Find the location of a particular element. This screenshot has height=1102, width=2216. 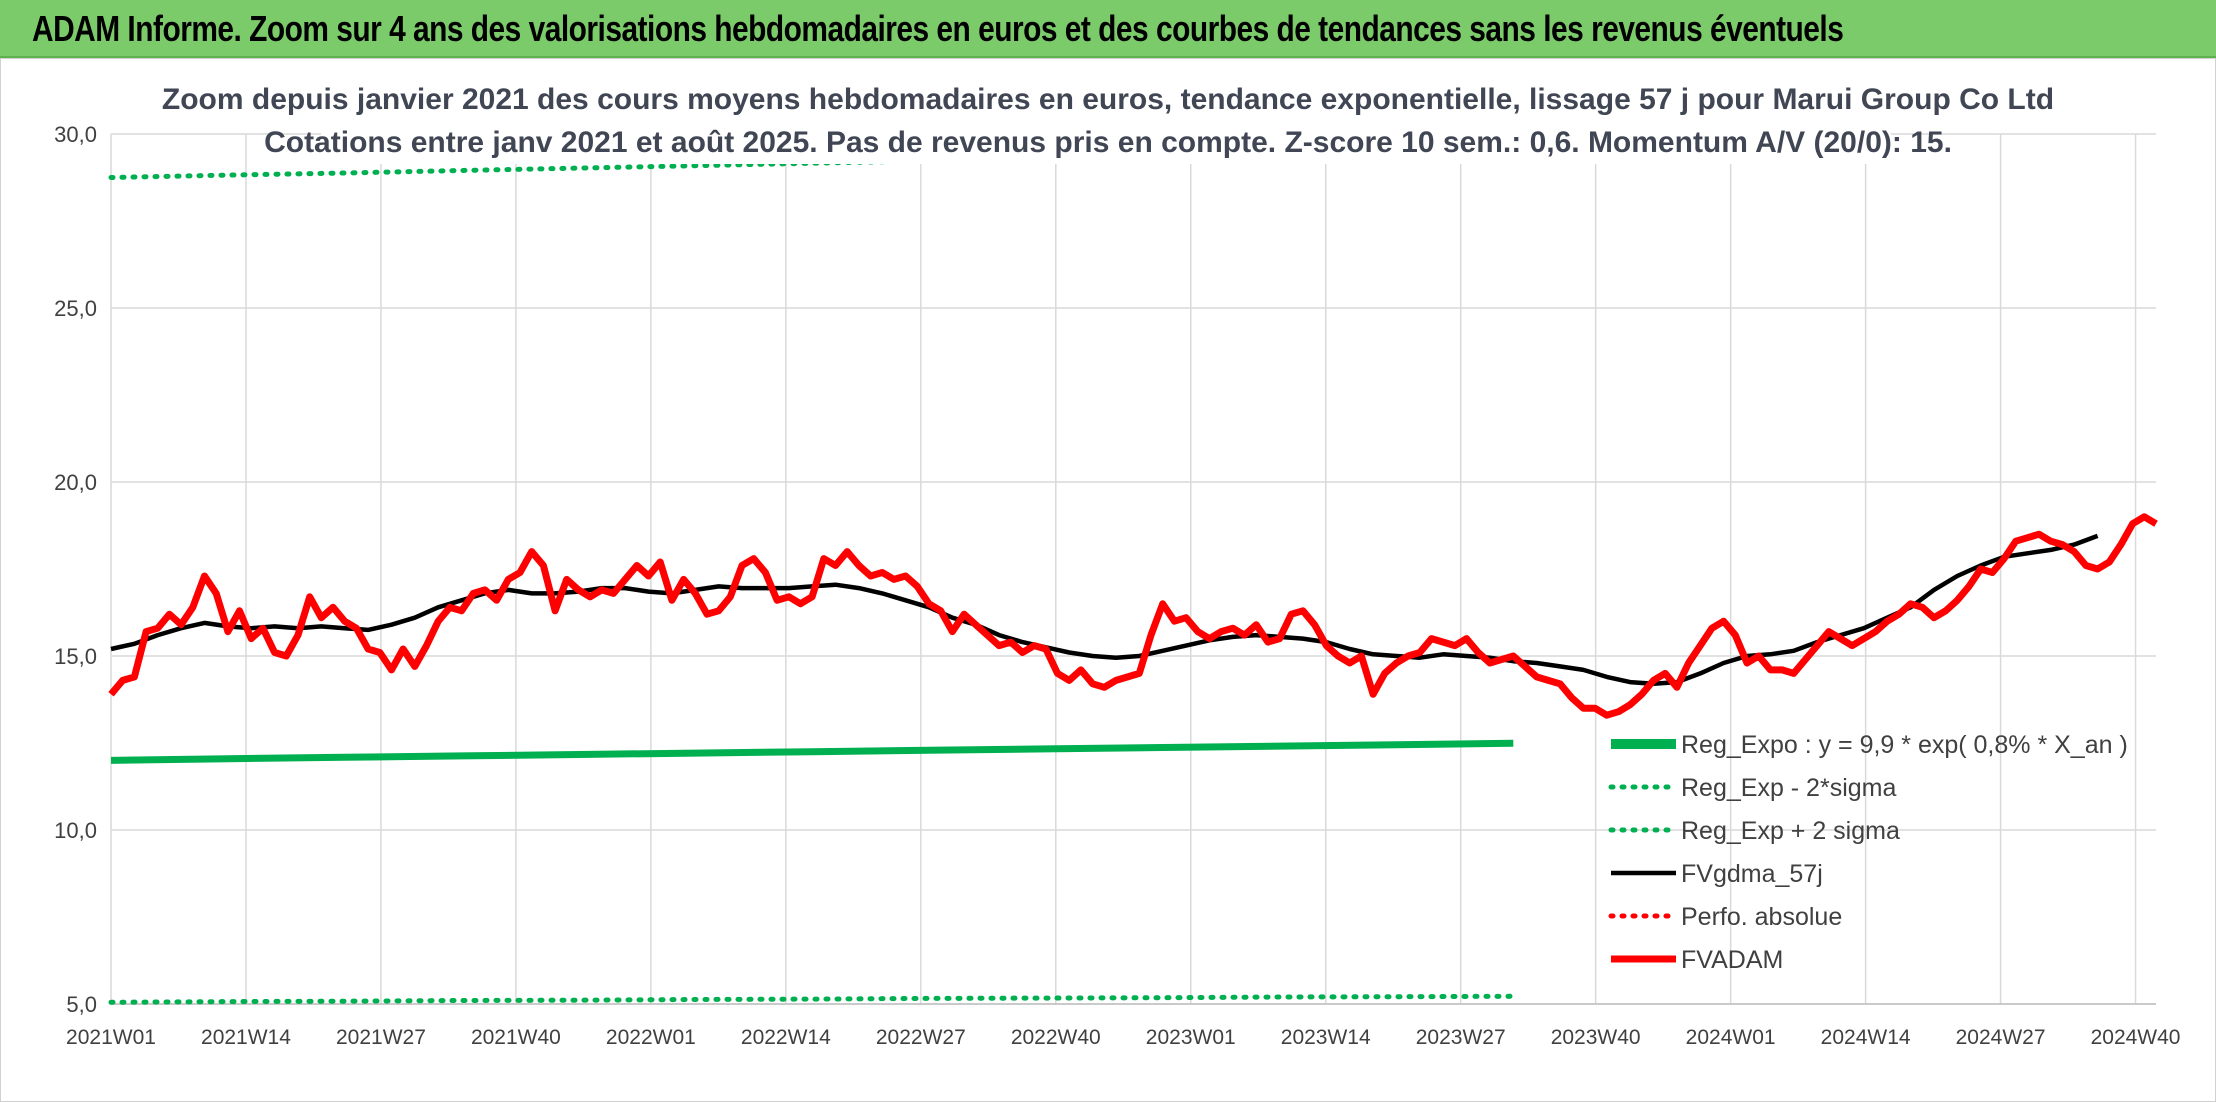

x-tick-label: 2023W14 is located at coordinates (1326, 1037).